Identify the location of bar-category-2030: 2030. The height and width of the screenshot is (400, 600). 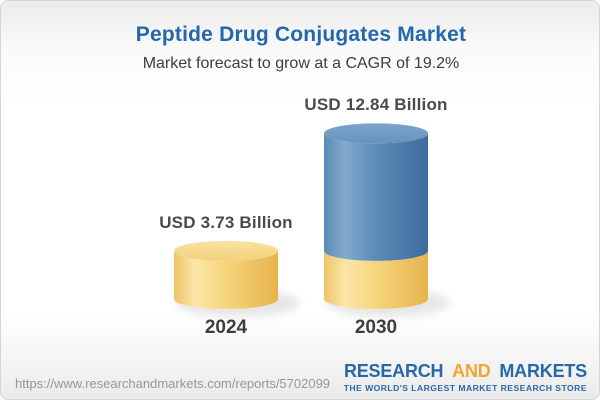
(376, 327).